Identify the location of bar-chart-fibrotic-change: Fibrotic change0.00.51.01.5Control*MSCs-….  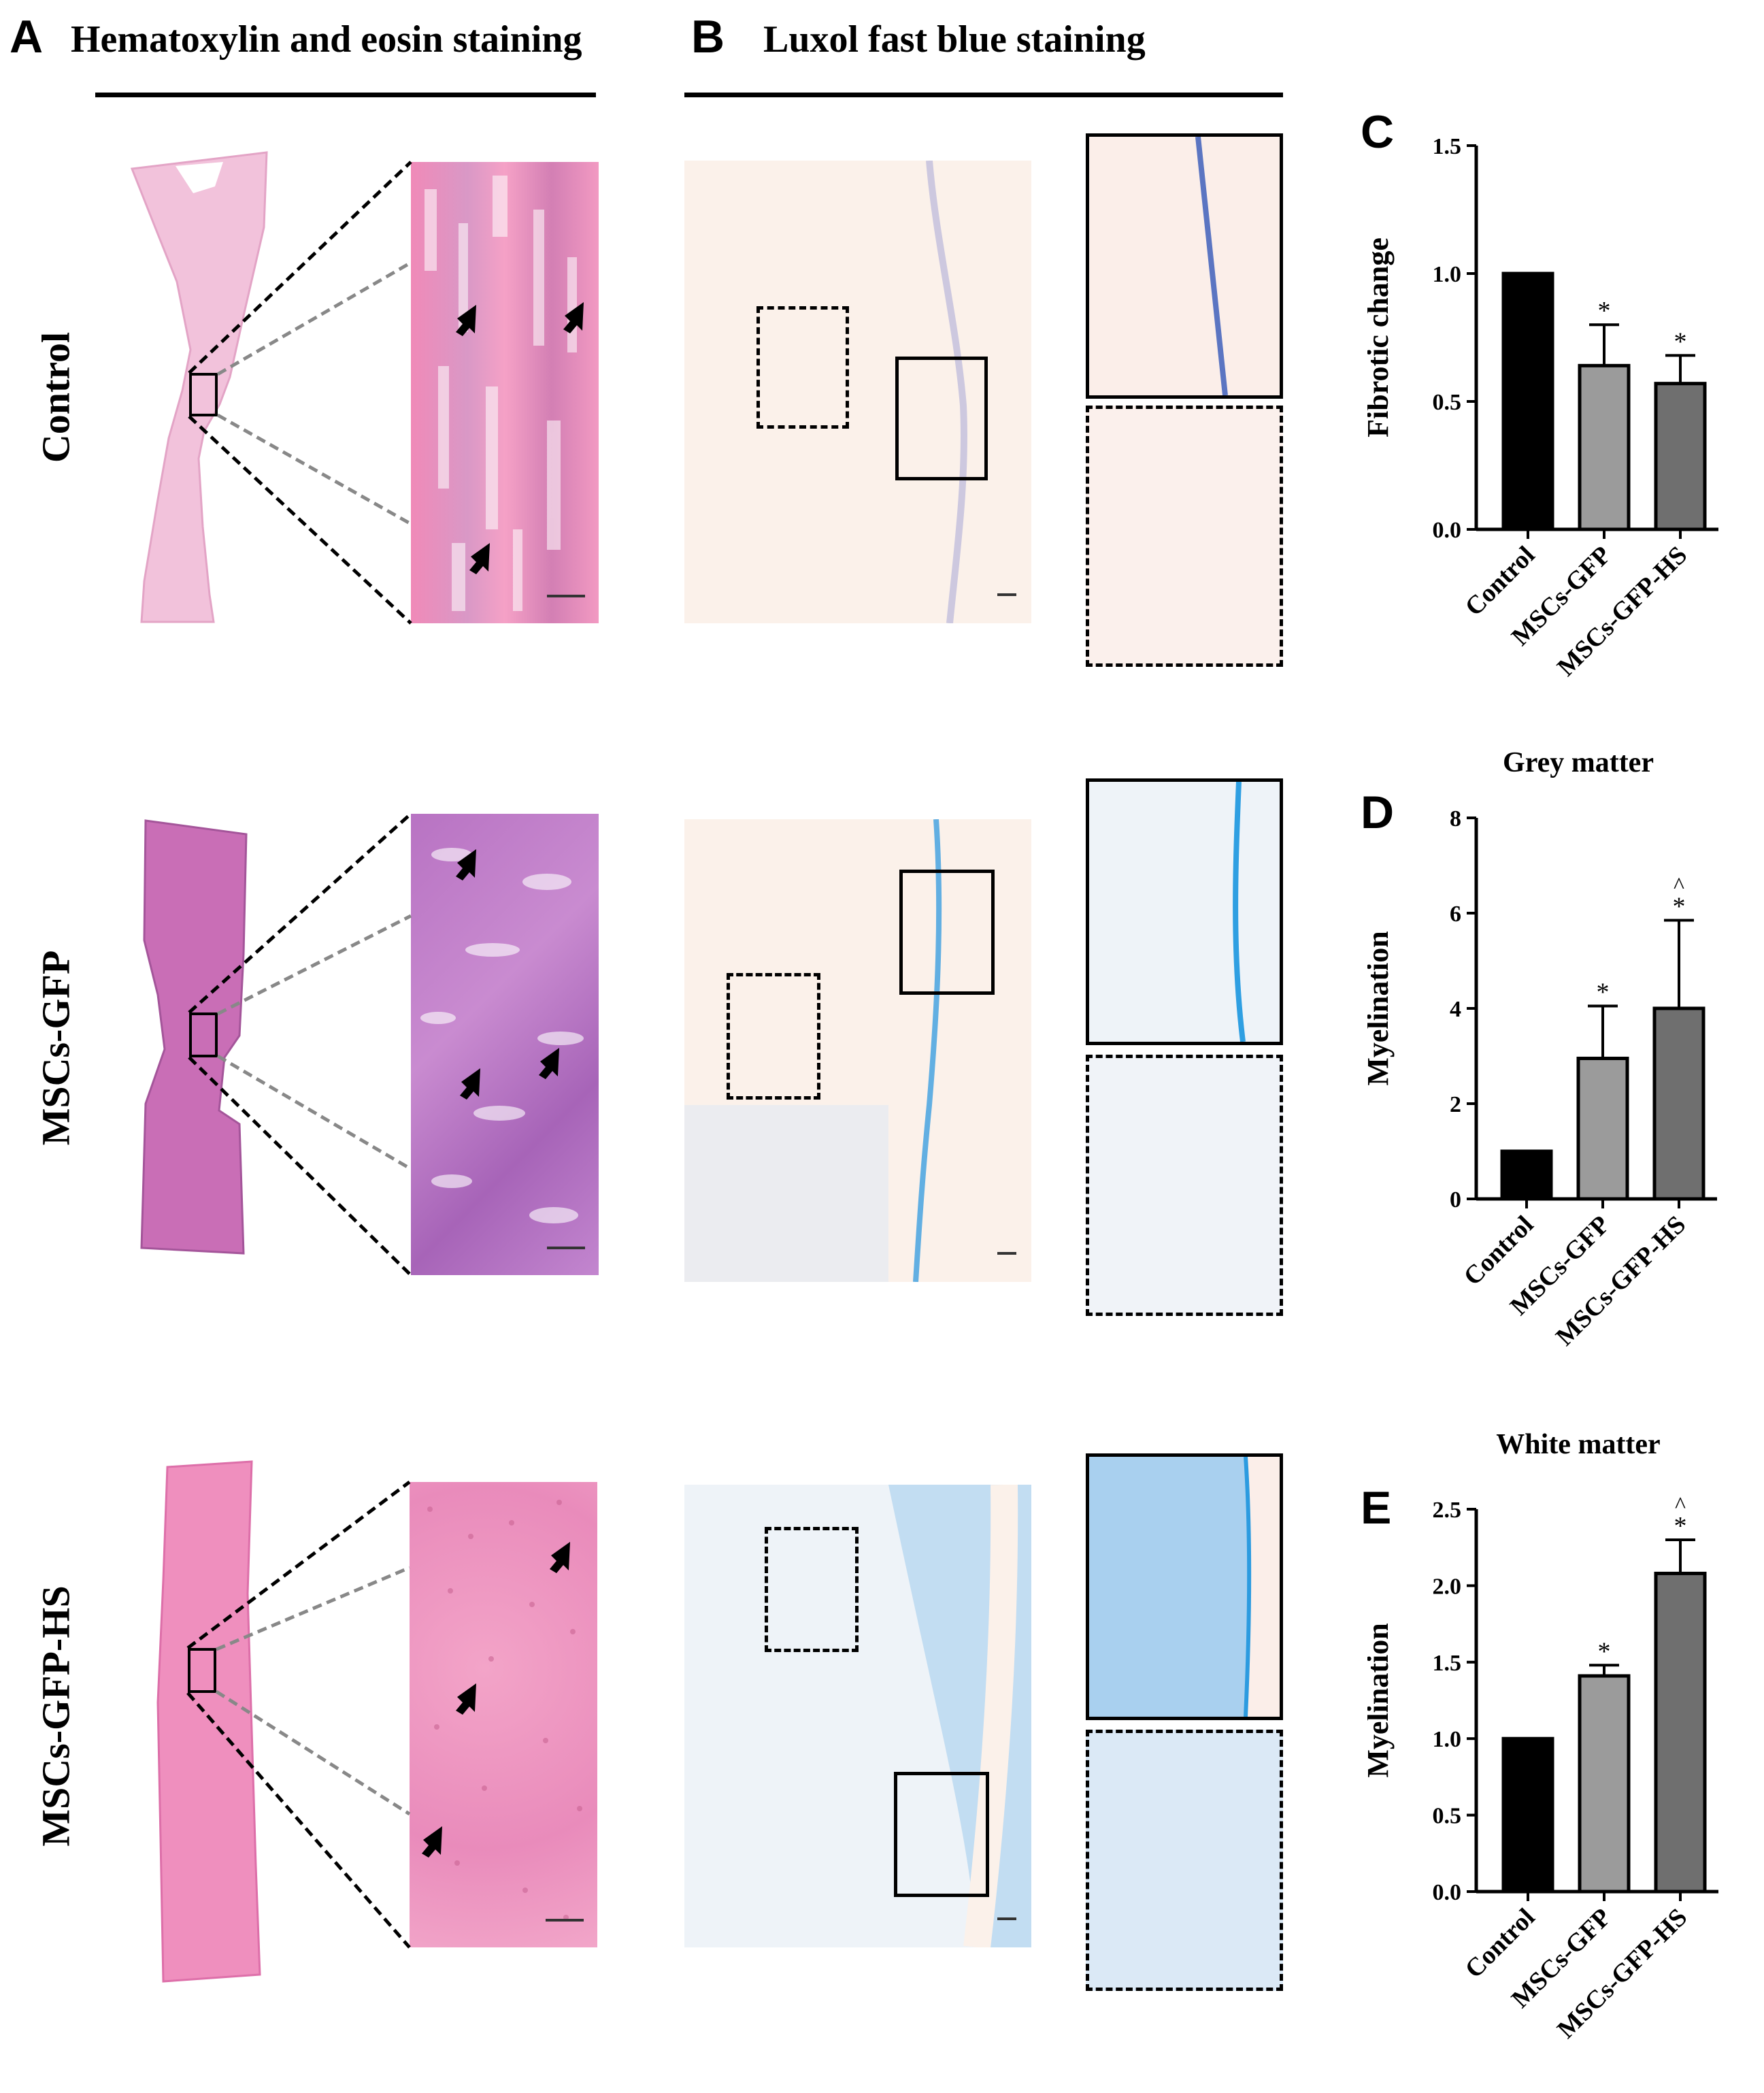
(1542, 408).